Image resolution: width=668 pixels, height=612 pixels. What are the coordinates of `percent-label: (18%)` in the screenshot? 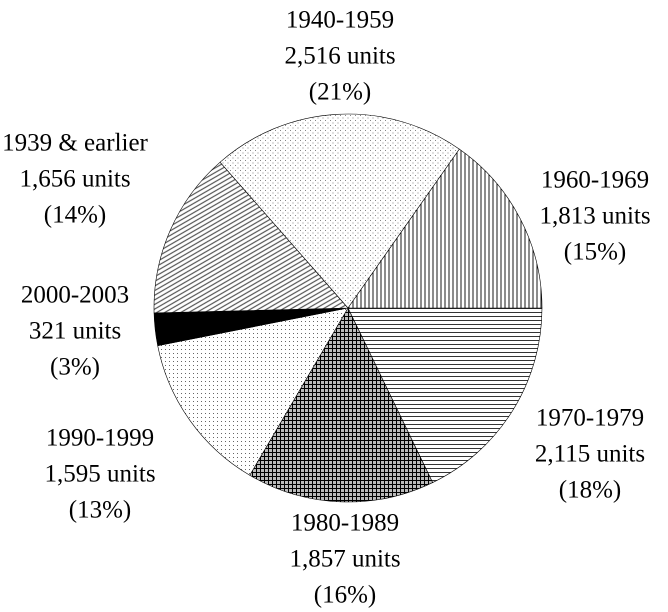 It's located at (590, 490).